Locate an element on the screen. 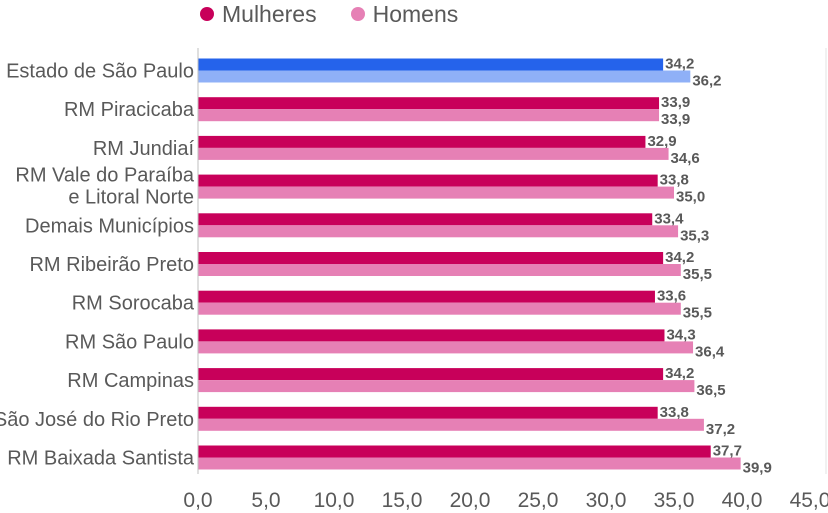 This screenshot has height=513, width=828. data-label-homens: 34,6 is located at coordinates (685, 158).